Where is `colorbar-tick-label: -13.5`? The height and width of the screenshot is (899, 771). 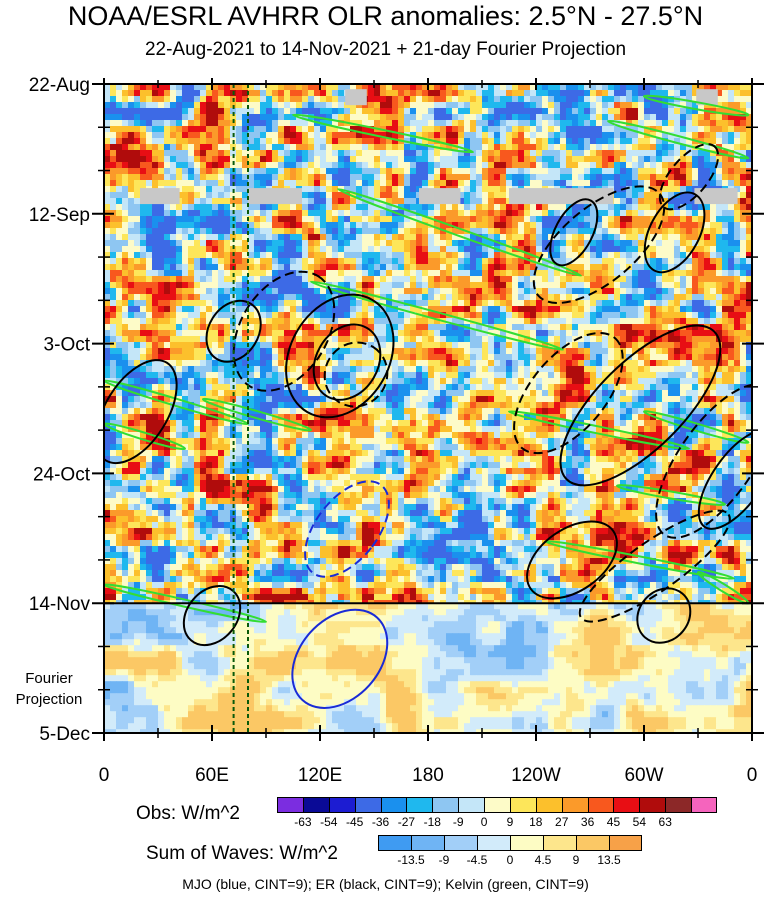
colorbar-tick-label: -13.5 is located at coordinates (411, 860).